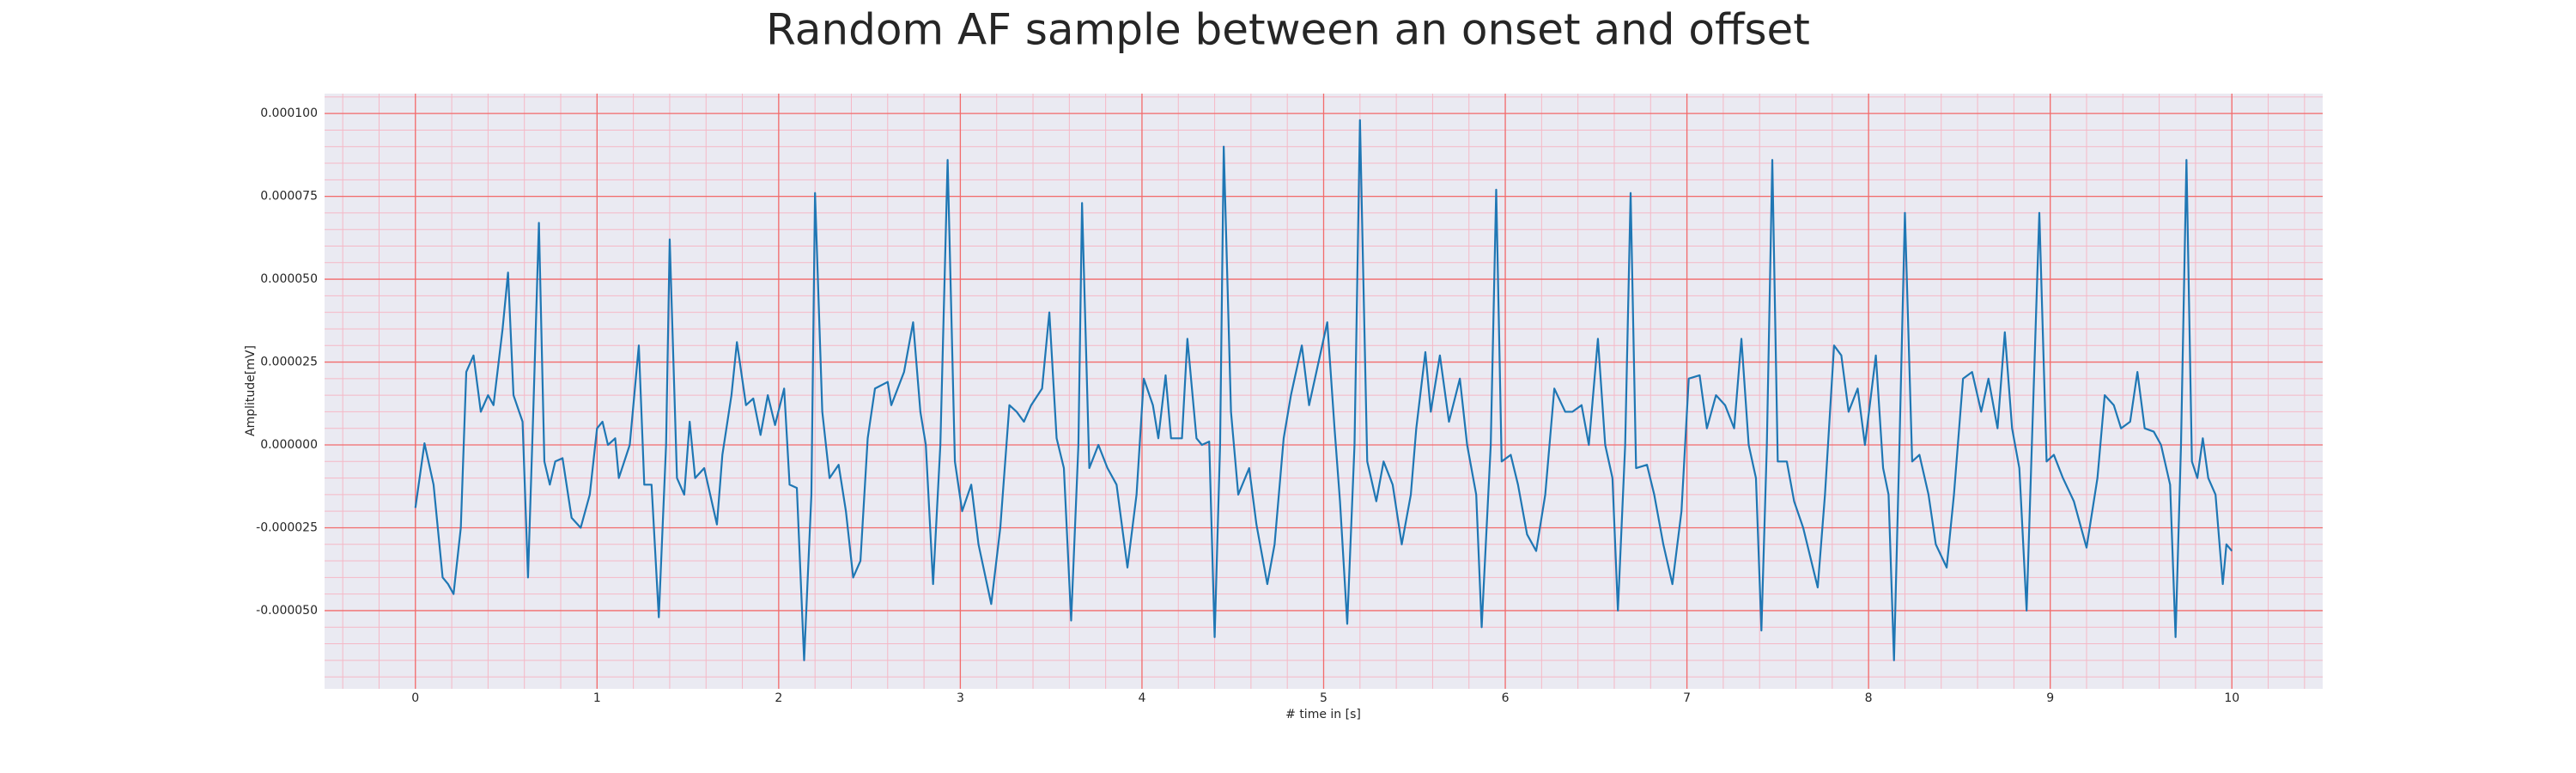 The image size is (2576, 773). Describe the element at coordinates (2050, 698) in the screenshot. I see `x-tick-label: 9` at that location.